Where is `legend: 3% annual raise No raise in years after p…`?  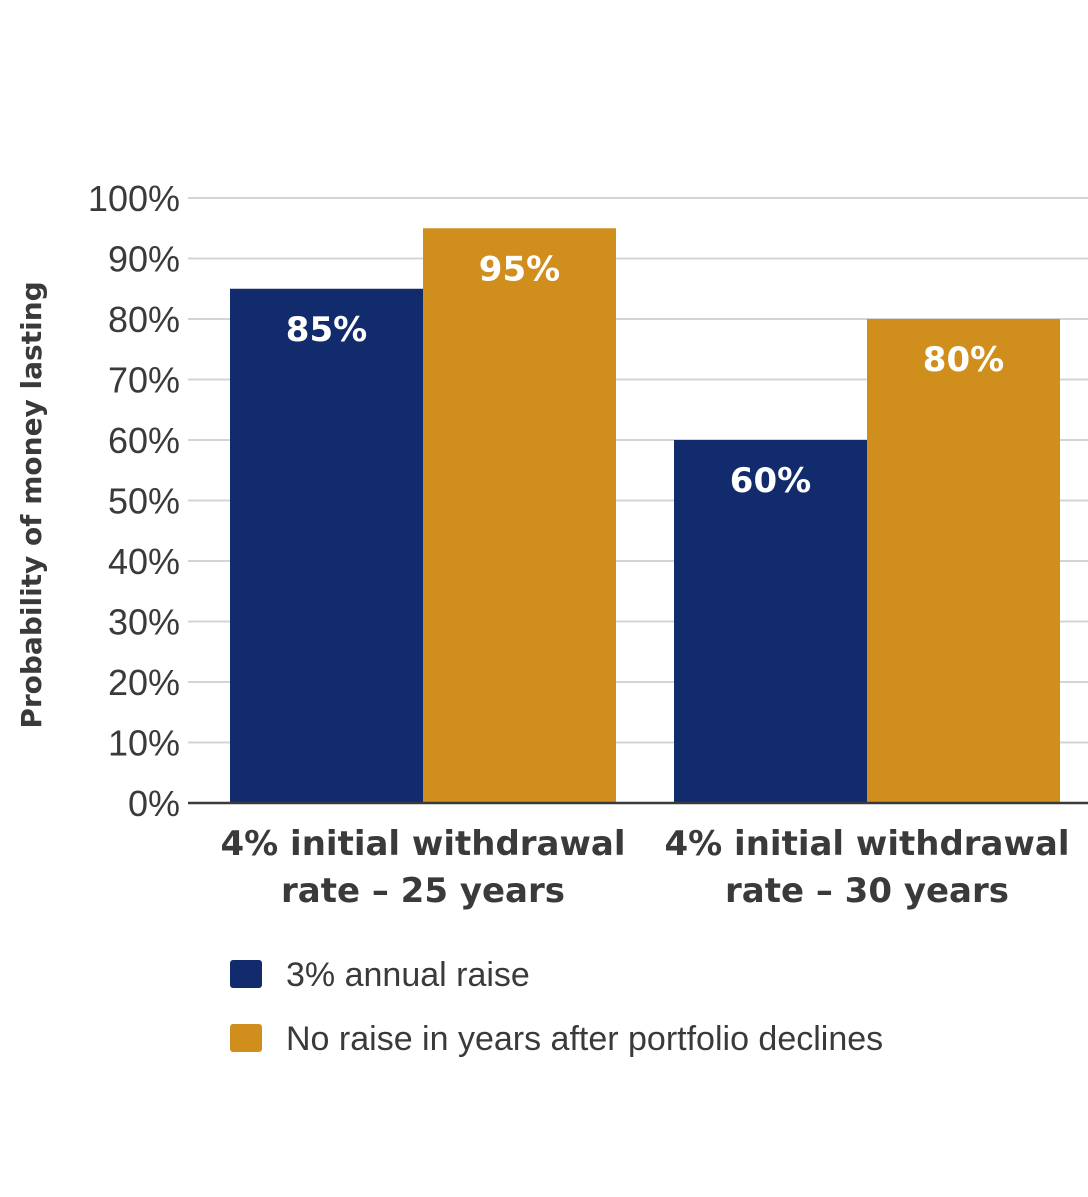
legend: 3% annual raise No raise in years after p… is located at coordinates (556, 1007).